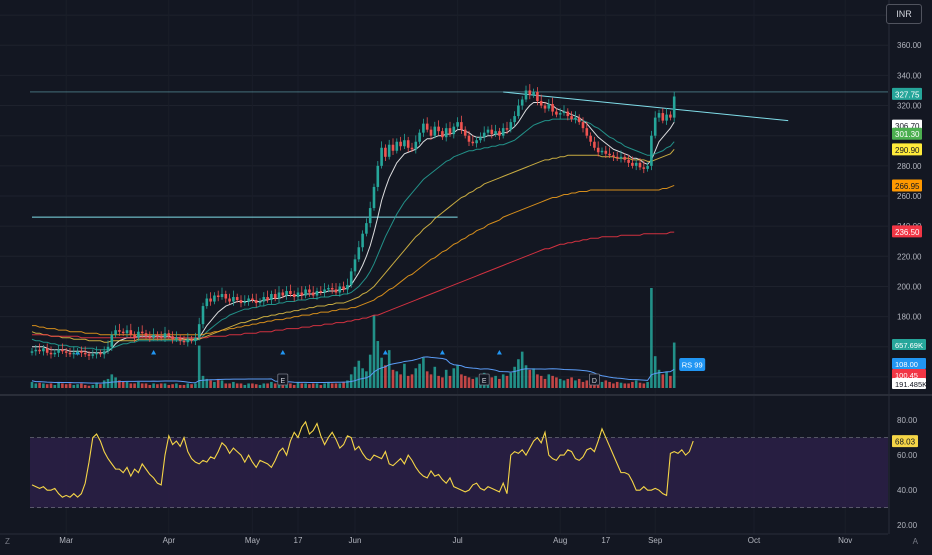 This screenshot has width=932, height=555. I want to click on price-tick-label: 360.00, so click(909, 45).